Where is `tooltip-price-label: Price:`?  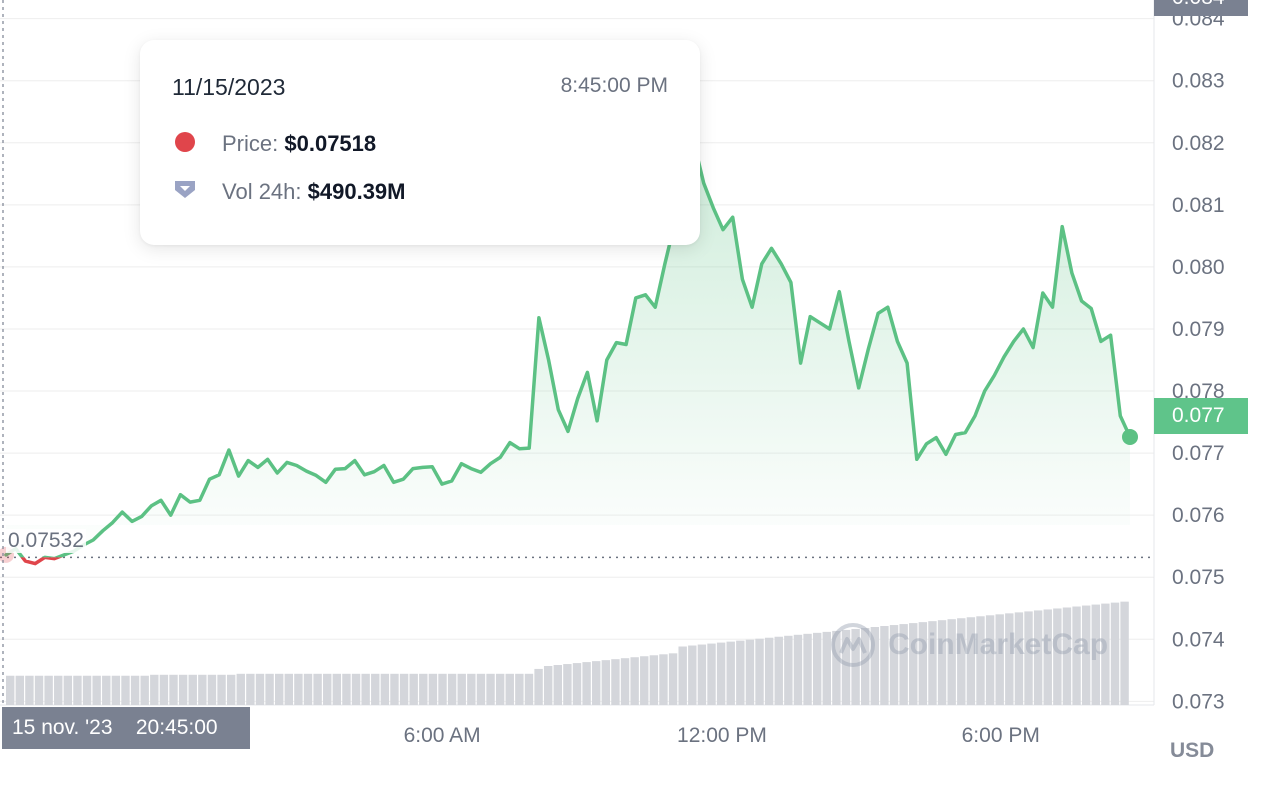 tooltip-price-label: Price: is located at coordinates (250, 143).